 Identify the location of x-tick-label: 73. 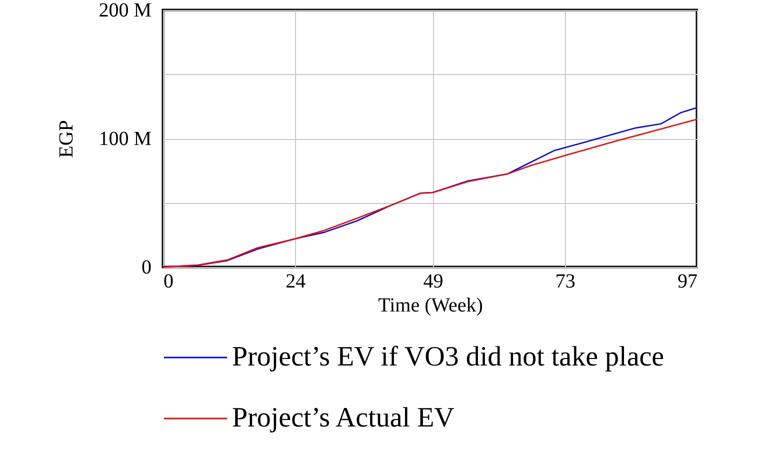
(565, 281).